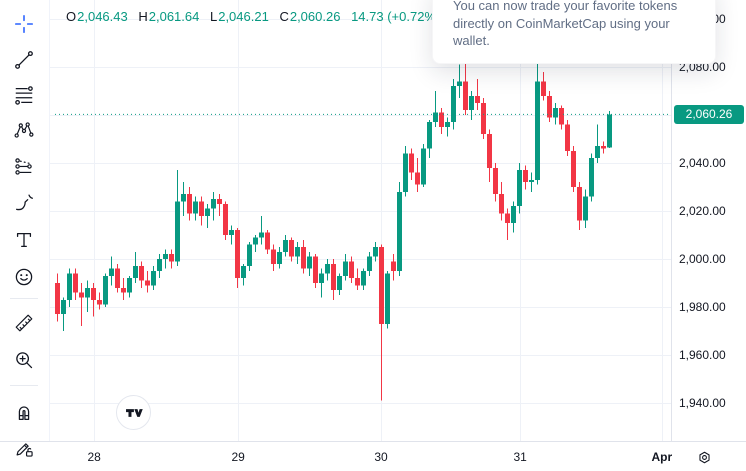 The height and width of the screenshot is (471, 746). I want to click on tool-emoji, so click(24, 277).